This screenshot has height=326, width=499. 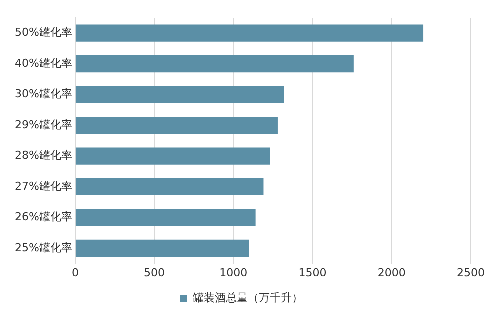 I want to click on y-tick-label: 29%罐化率, so click(x=43, y=125).